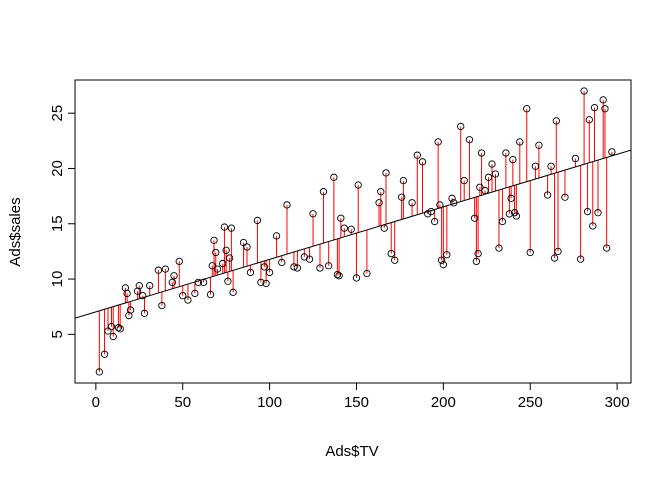 This screenshot has height=480, width=672. Describe the element at coordinates (530, 402) in the screenshot. I see `x-tick-label: 250` at that location.